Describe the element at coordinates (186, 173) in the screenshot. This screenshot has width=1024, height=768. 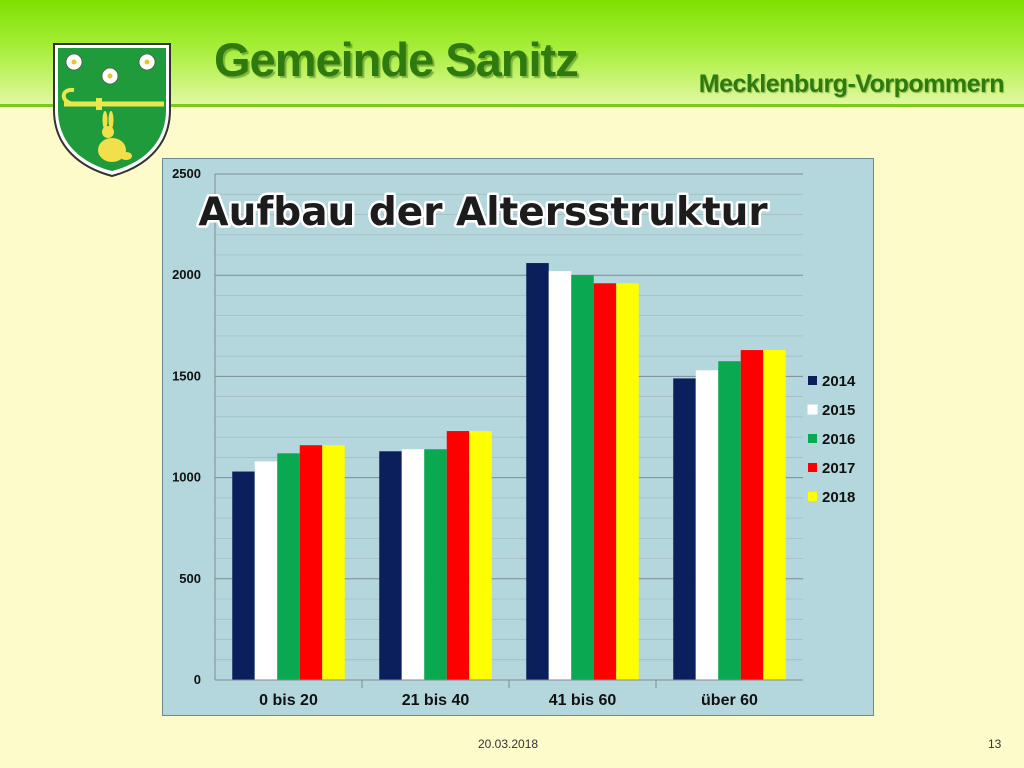
I see `y-tick-label: 2500` at that location.